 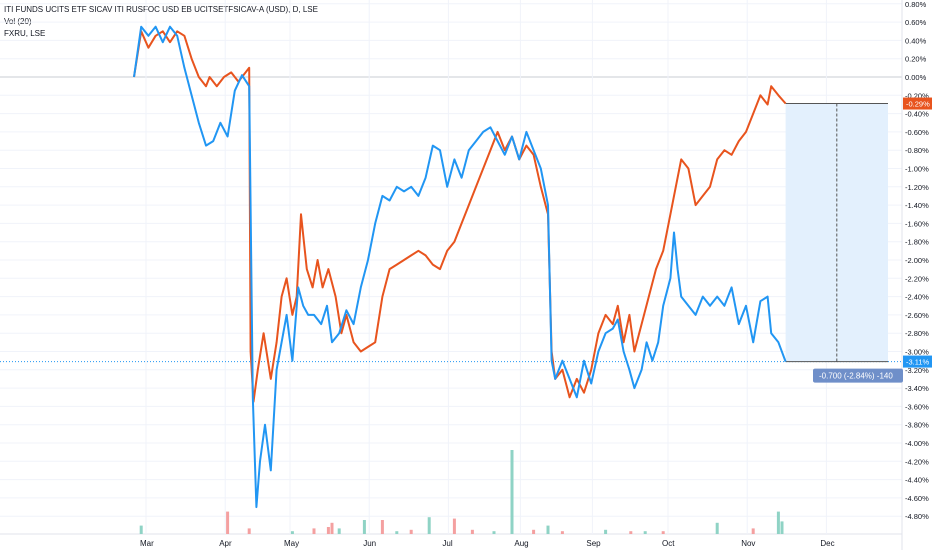 I want to click on y-tick-label: -1.00%, so click(x=917, y=169).